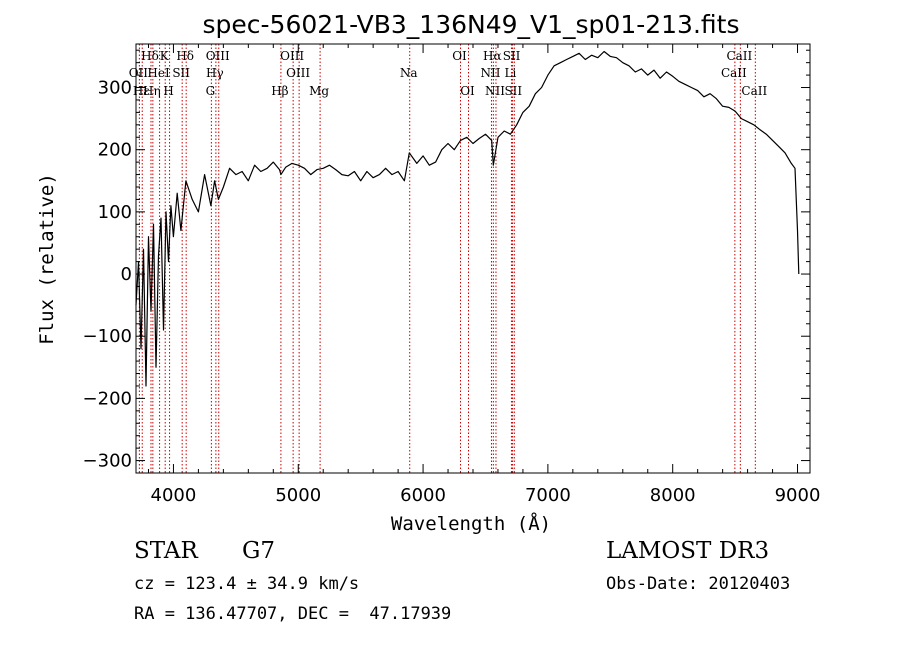 The image size is (900, 649). What do you see at coordinates (298, 495) in the screenshot?
I see `x-tick-label-5000: 5000` at bounding box center [298, 495].